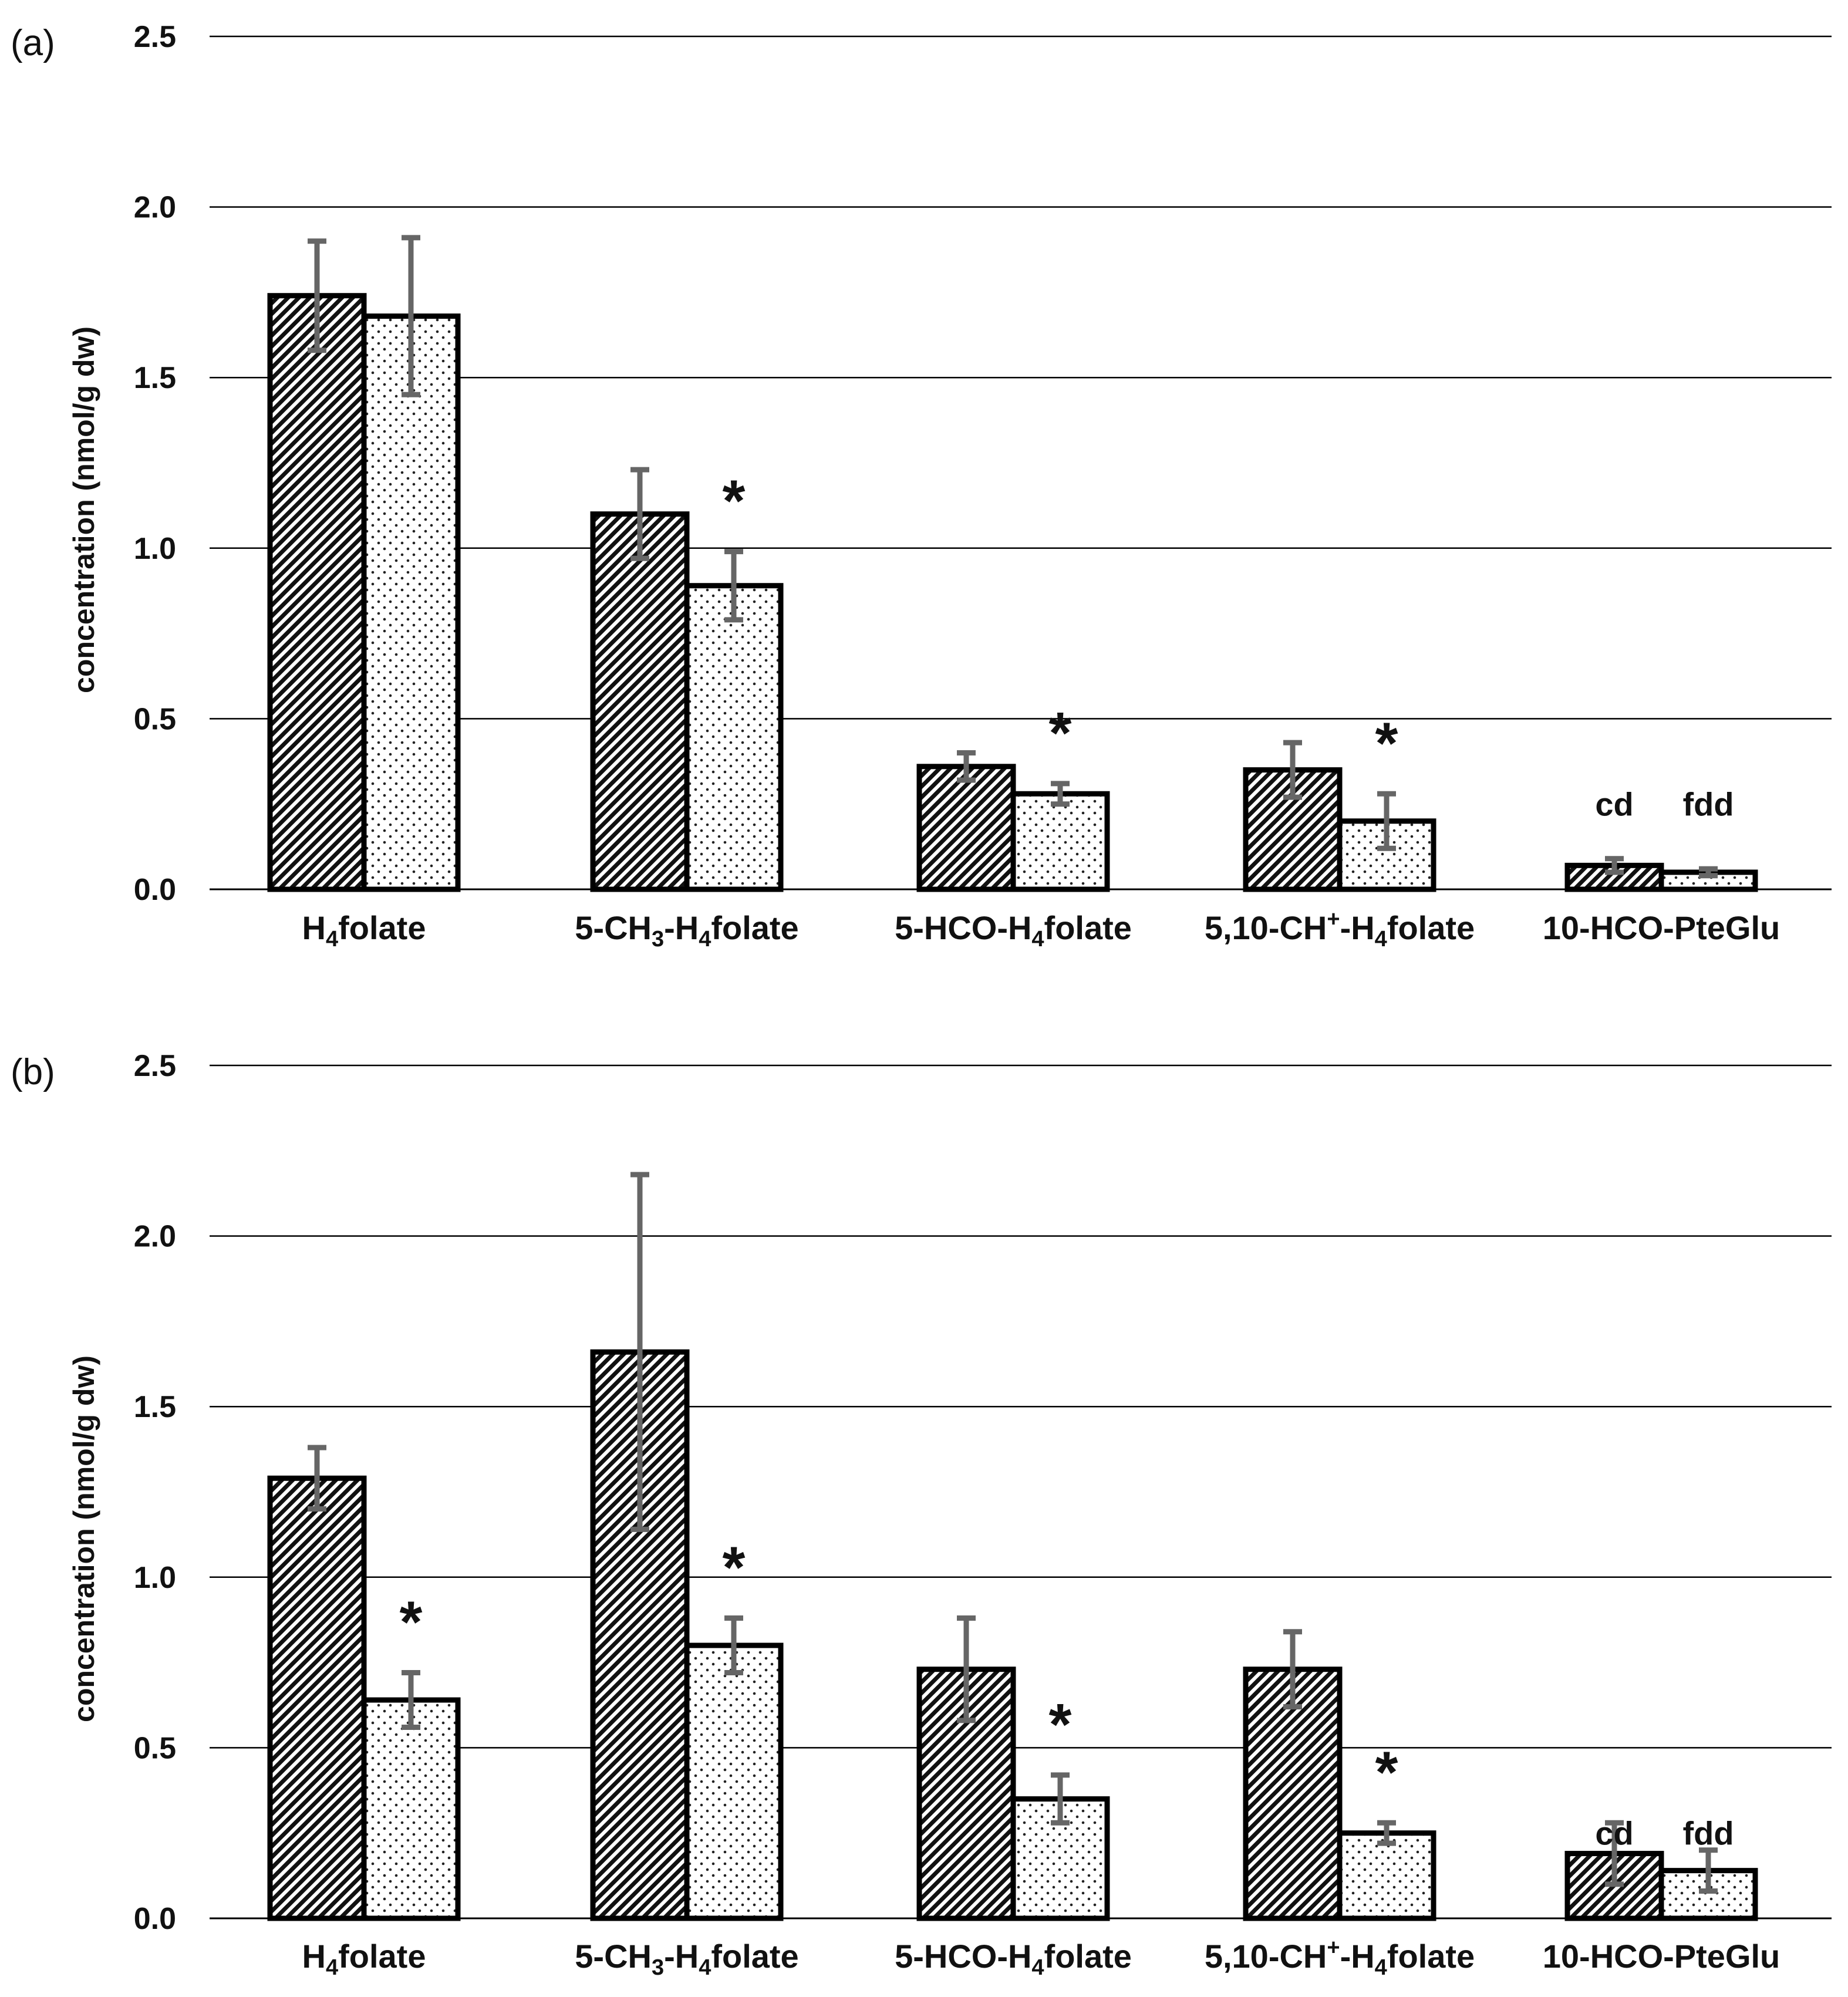 The image size is (1848, 1997). What do you see at coordinates (33, 1072) in the screenshot?
I see `panel-label: (b)` at bounding box center [33, 1072].